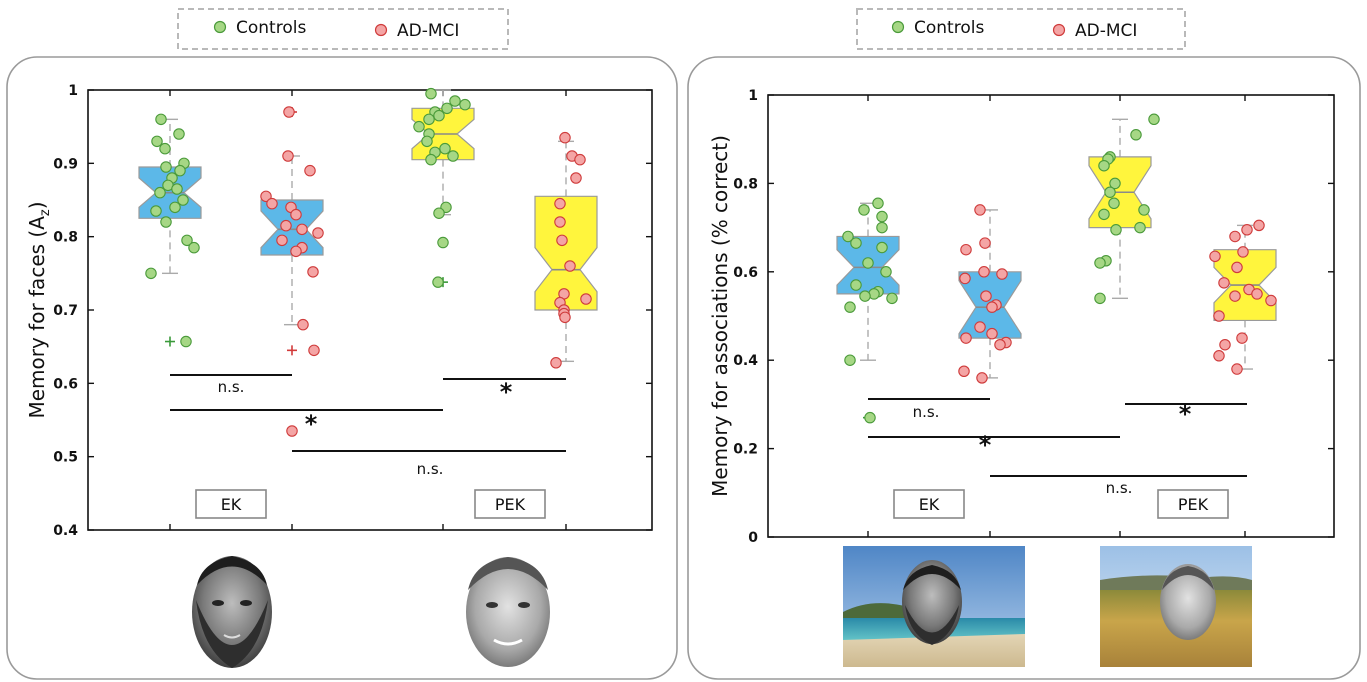 The image size is (1367, 682). I want to click on obama-face-icon, so click(508, 612).